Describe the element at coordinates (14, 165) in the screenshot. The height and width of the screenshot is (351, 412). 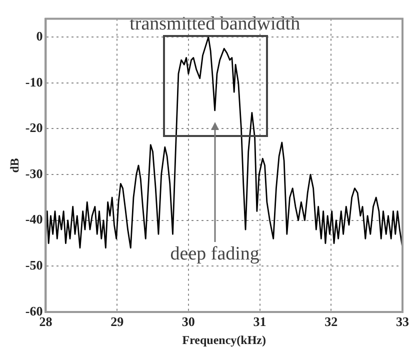
I see `y-axis-title: dB` at that location.